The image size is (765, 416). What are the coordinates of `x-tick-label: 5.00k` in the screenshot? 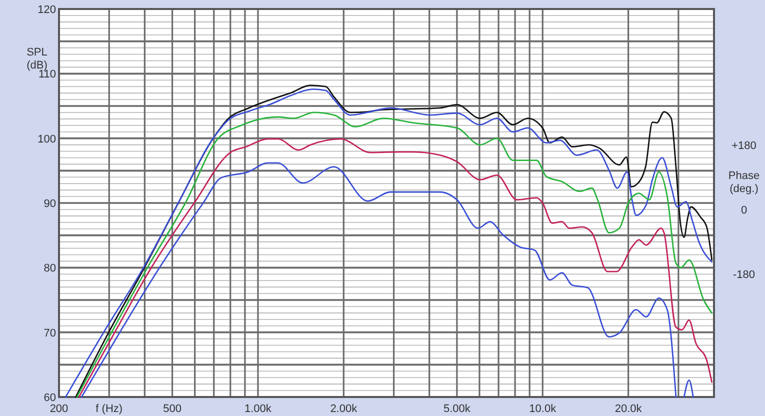 It's located at (457, 409).